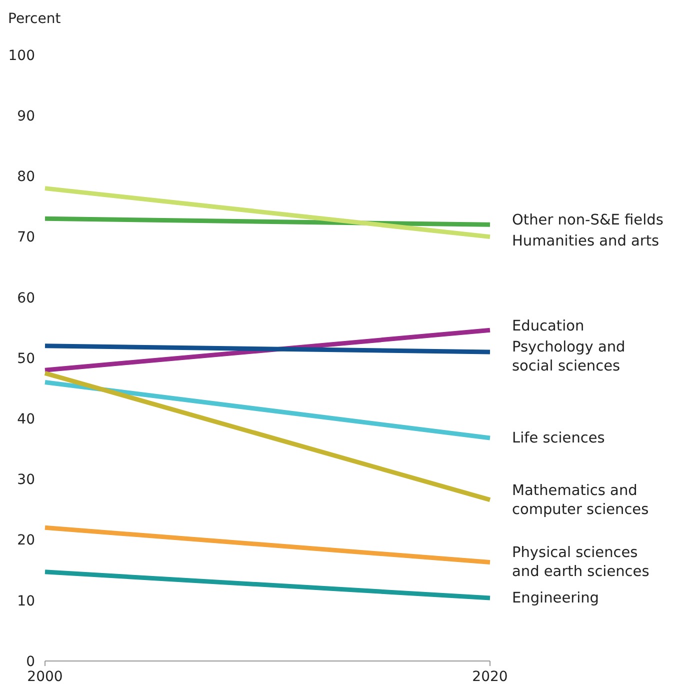  I want to click on y-tick-label: 20, so click(26, 540).